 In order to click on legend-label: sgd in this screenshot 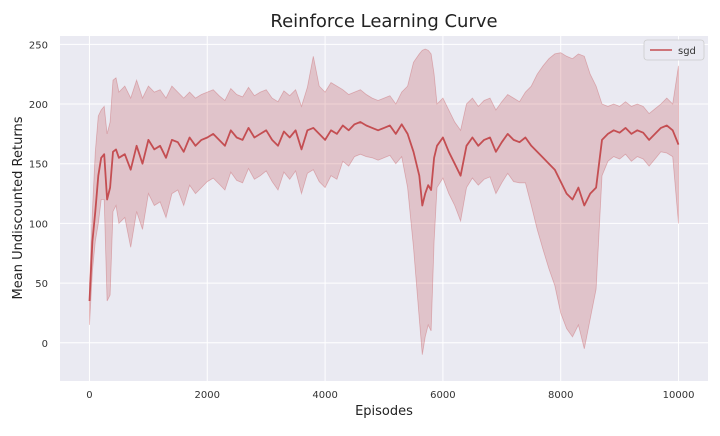, I will do `click(687, 51)`.